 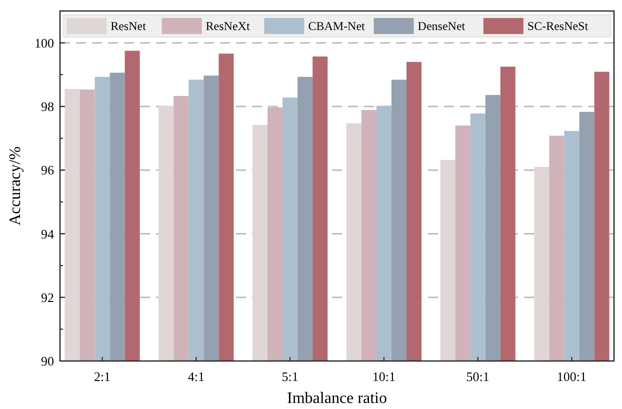 I want to click on x-tick-label: 2:1, so click(x=102, y=376).